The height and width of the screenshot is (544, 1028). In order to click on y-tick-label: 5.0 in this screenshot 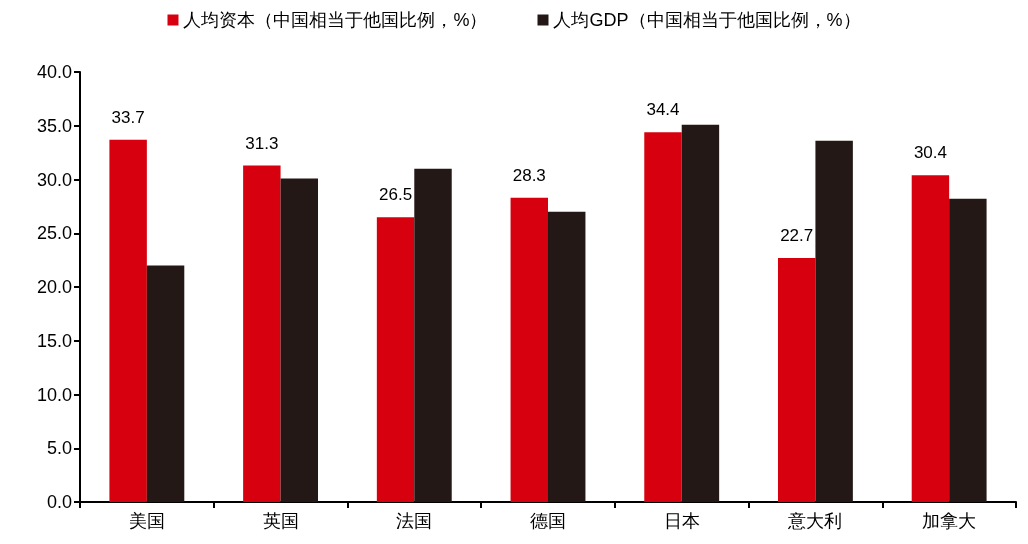, I will do `click(59, 448)`.